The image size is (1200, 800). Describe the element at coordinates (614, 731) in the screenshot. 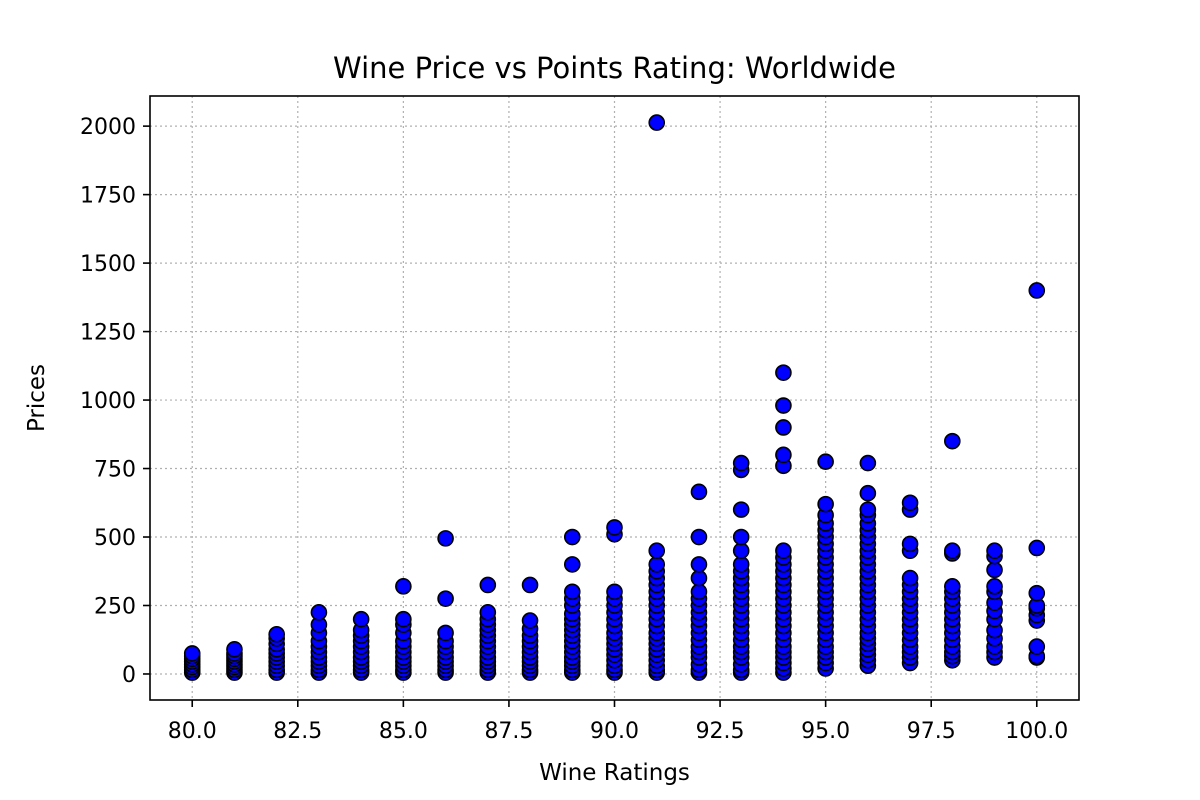

I see `x-tick-label-4: 90.0` at that location.